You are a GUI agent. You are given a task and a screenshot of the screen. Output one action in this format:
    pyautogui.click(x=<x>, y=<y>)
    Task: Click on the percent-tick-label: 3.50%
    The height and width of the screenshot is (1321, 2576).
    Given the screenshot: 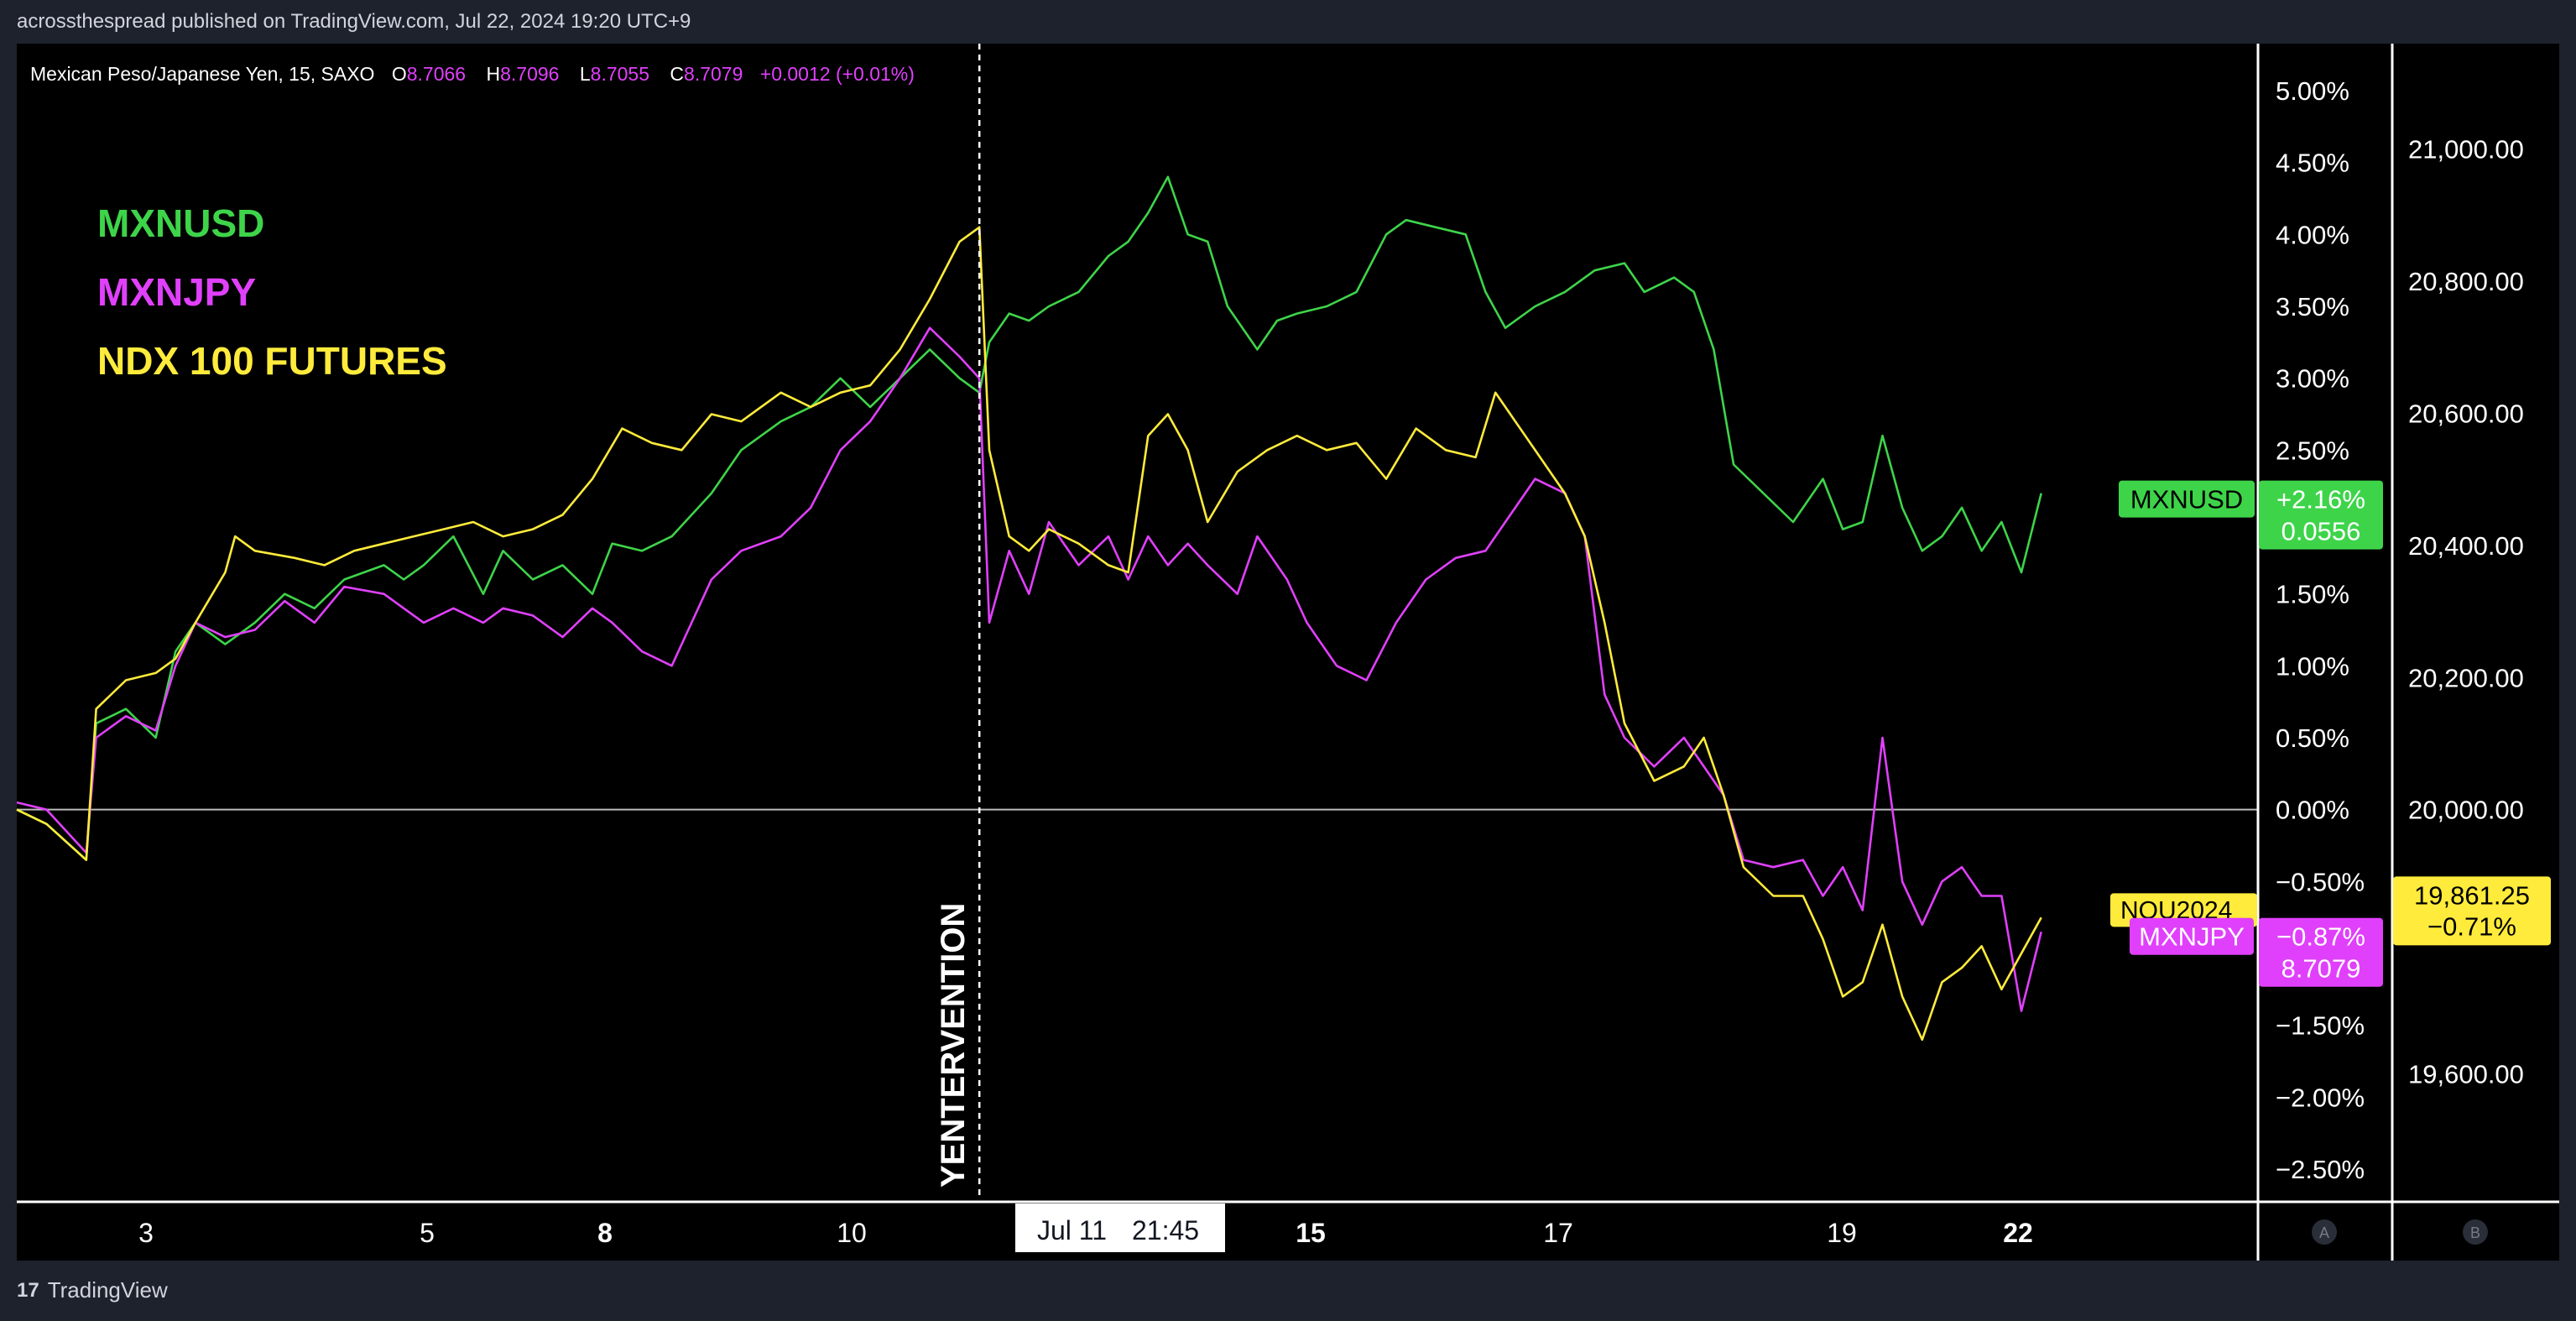 What is the action you would take?
    pyautogui.click(x=2312, y=306)
    